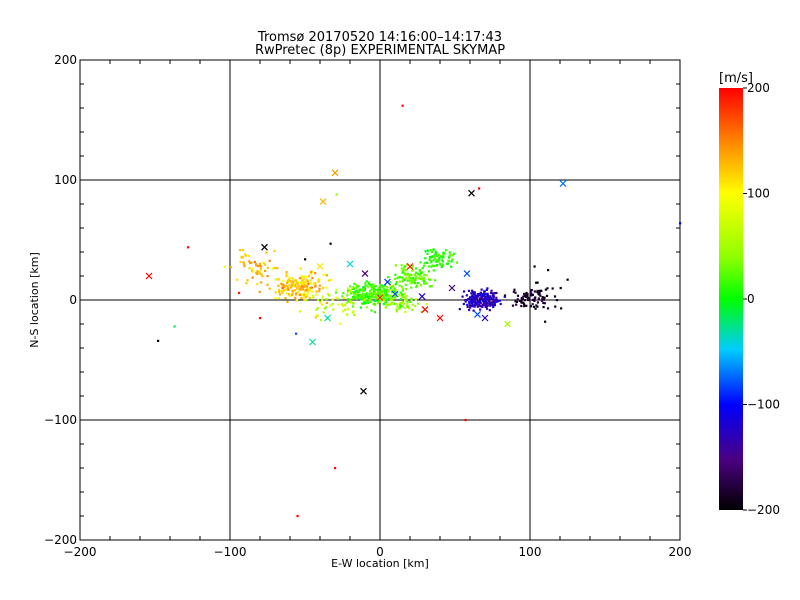  Describe the element at coordinates (736, 78) in the screenshot. I see `colorbar-label: [m/s]` at that location.